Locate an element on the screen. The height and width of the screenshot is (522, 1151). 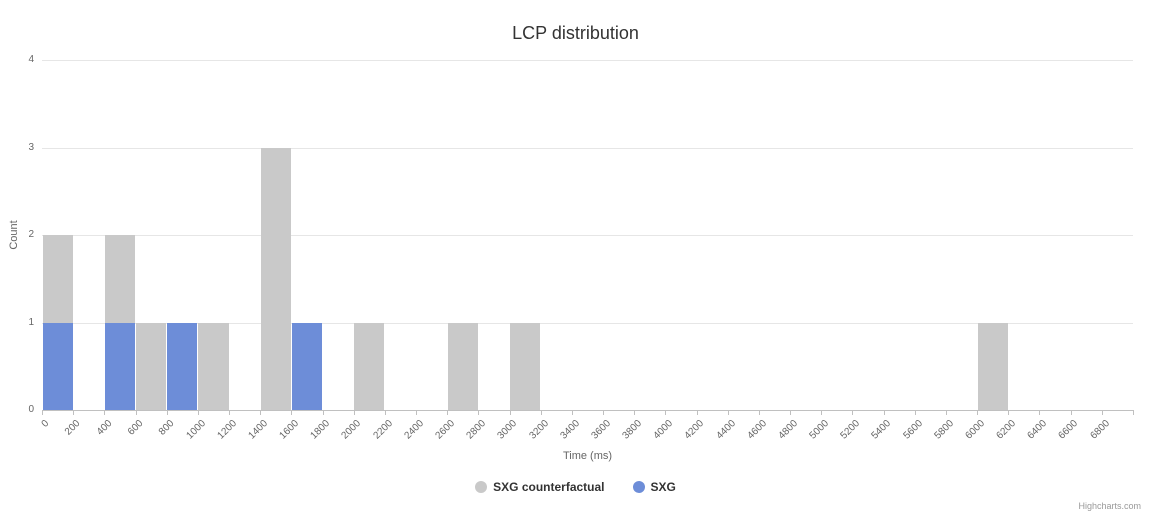
x-axis-tick-label: 6800 is located at coordinates (1100, 430).